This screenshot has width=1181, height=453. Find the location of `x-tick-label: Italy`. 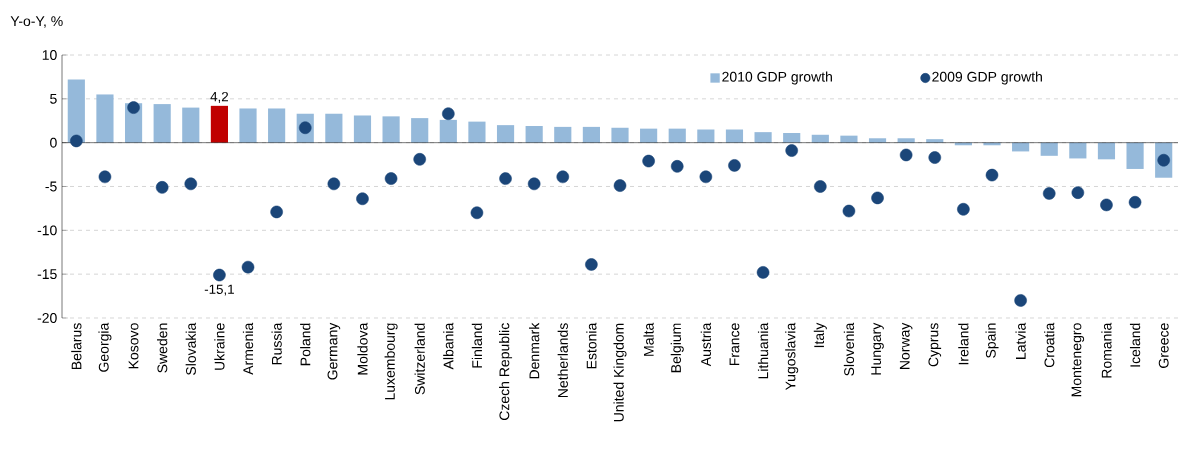

x-tick-label: Italy is located at coordinates (820, 335).